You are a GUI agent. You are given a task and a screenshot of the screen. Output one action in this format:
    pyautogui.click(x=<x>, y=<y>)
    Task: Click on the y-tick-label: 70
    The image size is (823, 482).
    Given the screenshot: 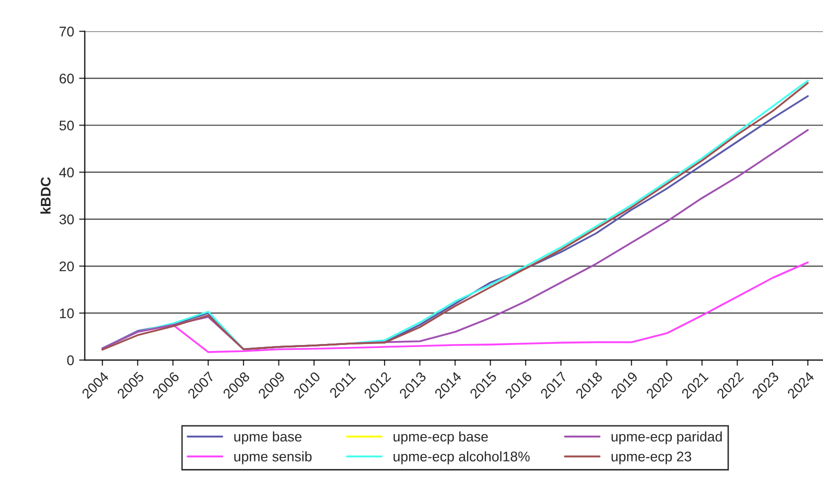 What is the action you would take?
    pyautogui.click(x=67, y=31)
    